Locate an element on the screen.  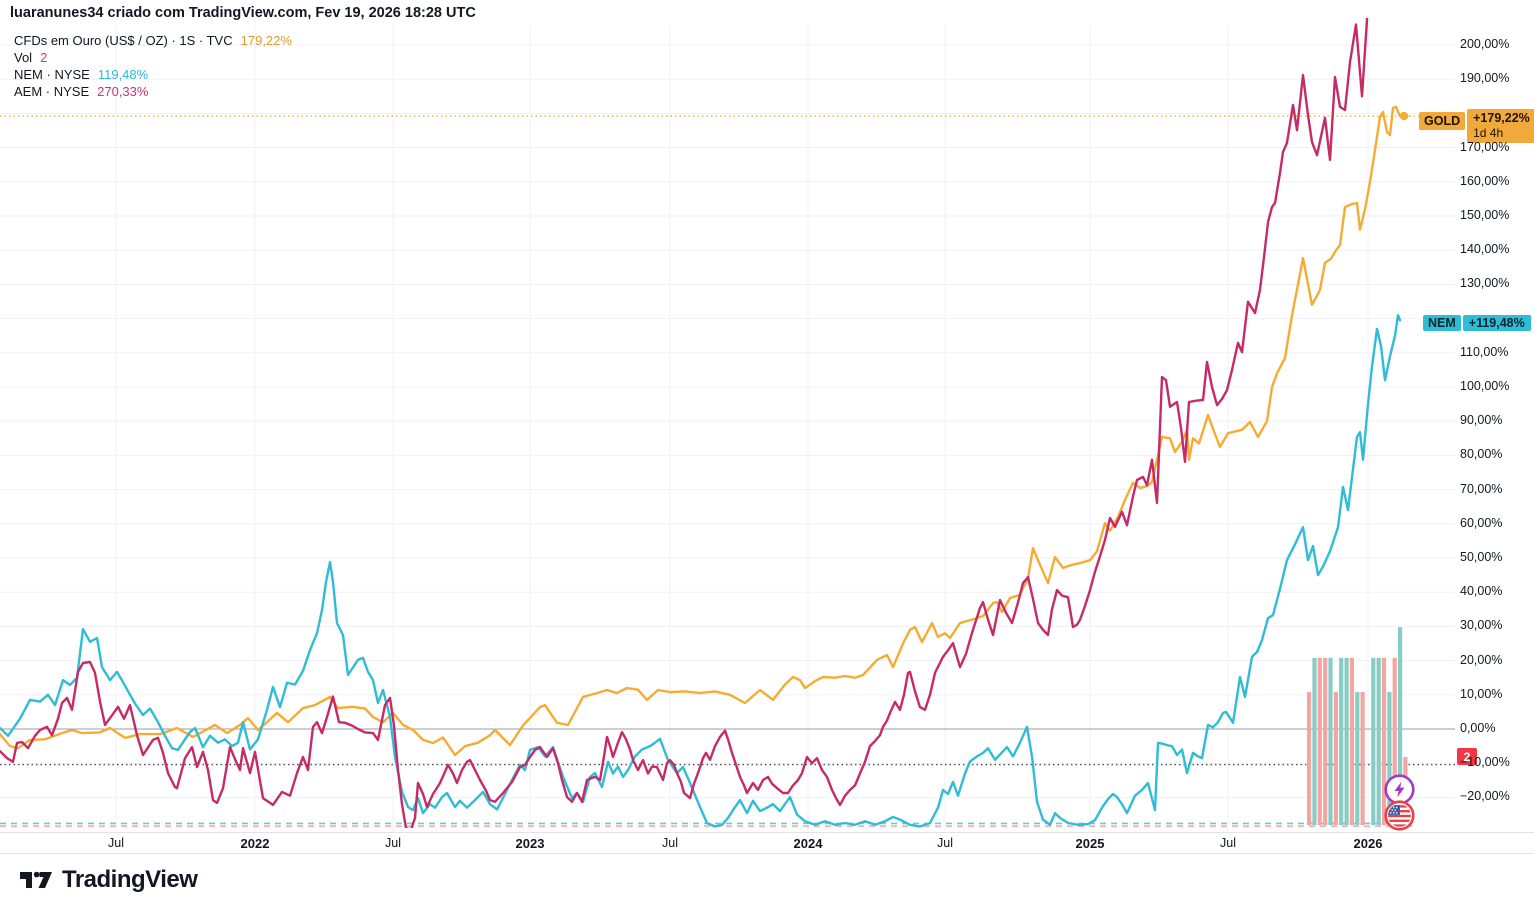
price-scale-label: 90,00% is located at coordinates (1481, 420).